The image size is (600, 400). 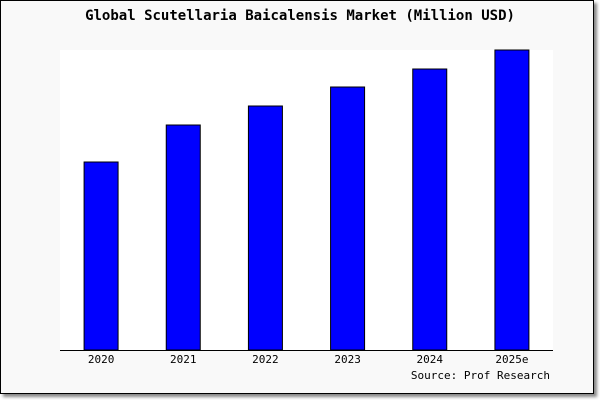 What do you see at coordinates (101, 359) in the screenshot?
I see `x-tick-label: 2020` at bounding box center [101, 359].